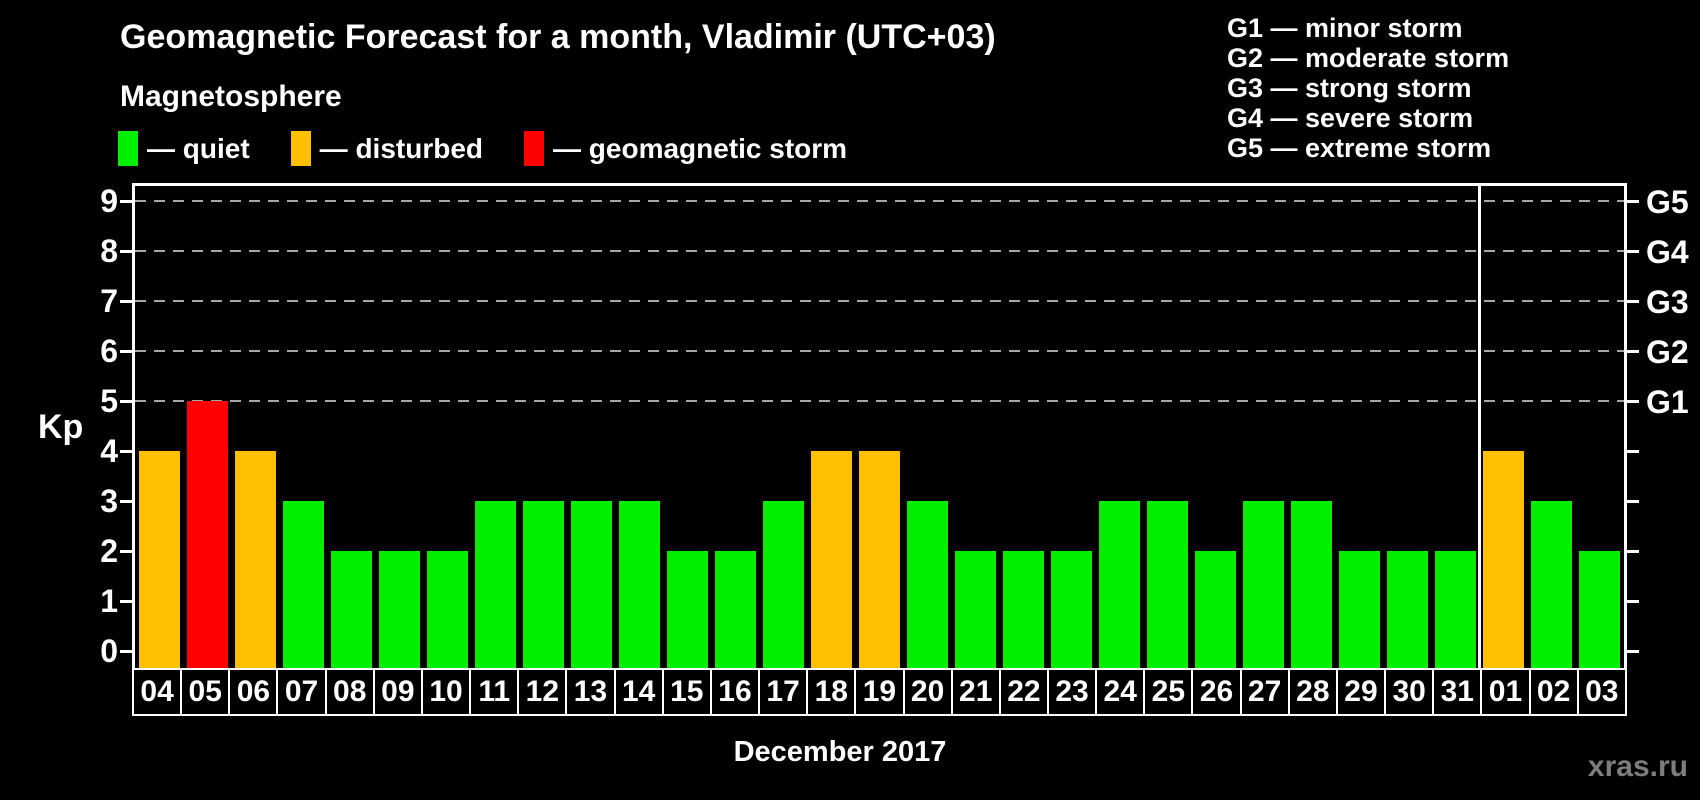 This screenshot has width=1700, height=800. I want to click on g-legend-line-g3: G3 — strong storm, so click(1349, 88).